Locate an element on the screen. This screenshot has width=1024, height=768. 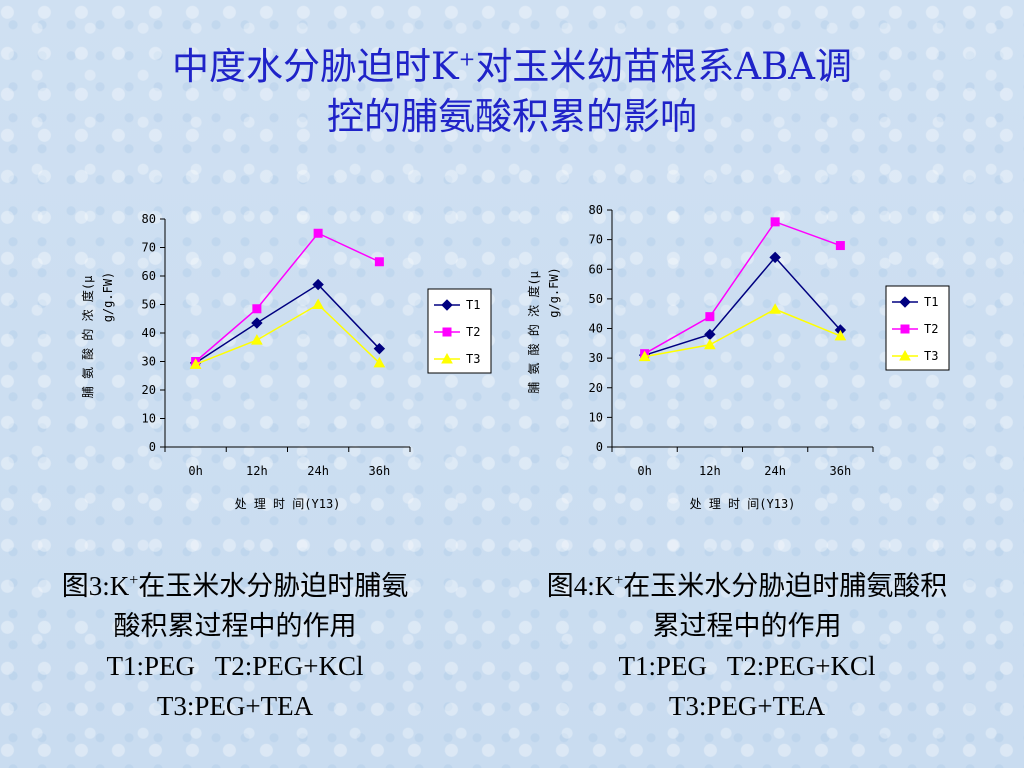
caption-prefix: 图3:K is located at coordinates (95, 586).